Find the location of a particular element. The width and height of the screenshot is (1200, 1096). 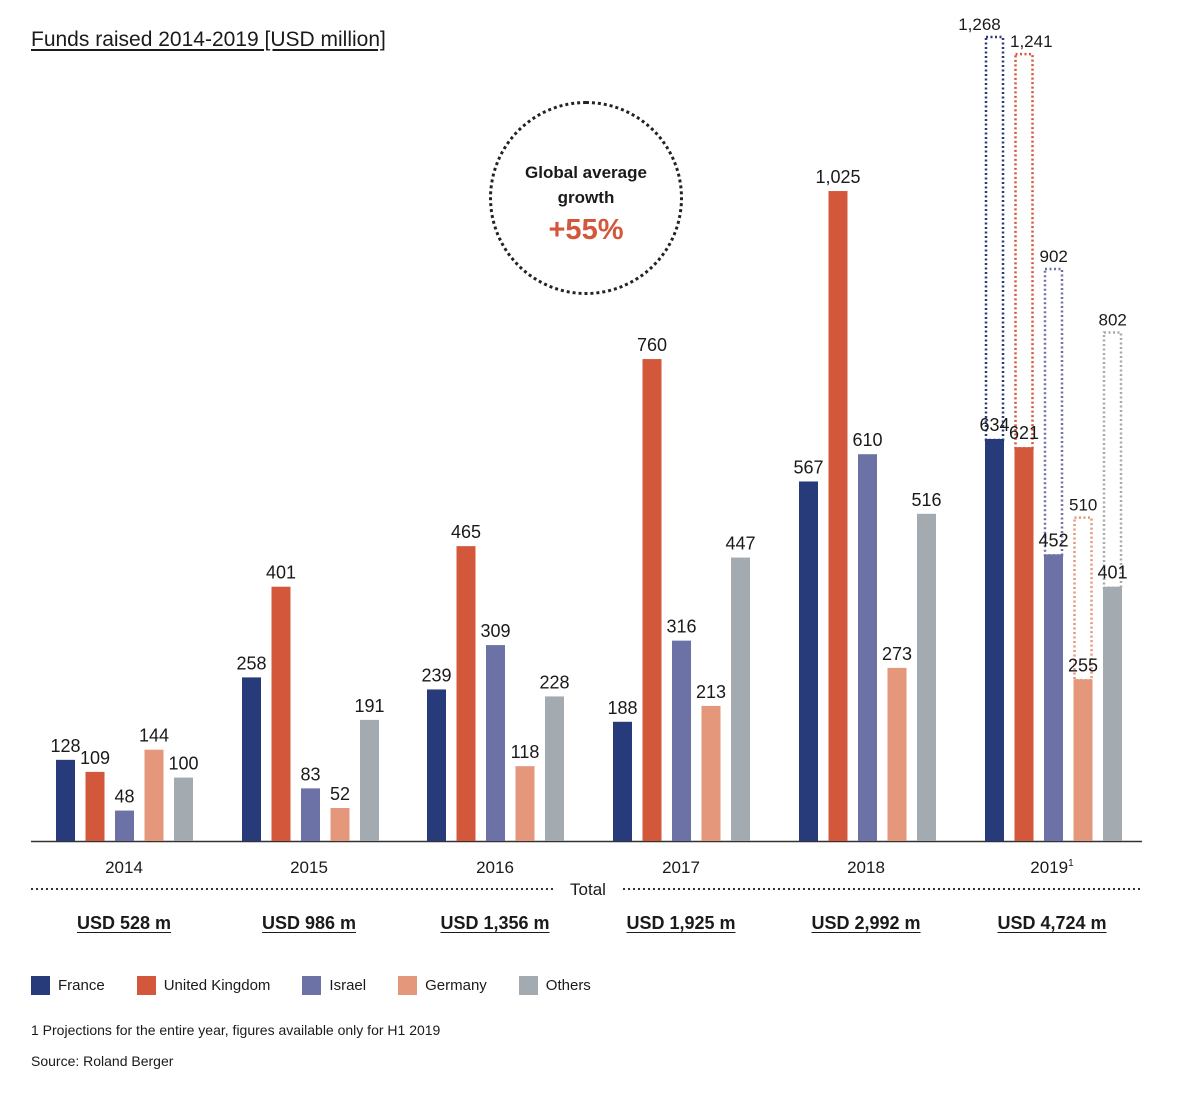

value-label-2017-germany: 213 is located at coordinates (711, 692).